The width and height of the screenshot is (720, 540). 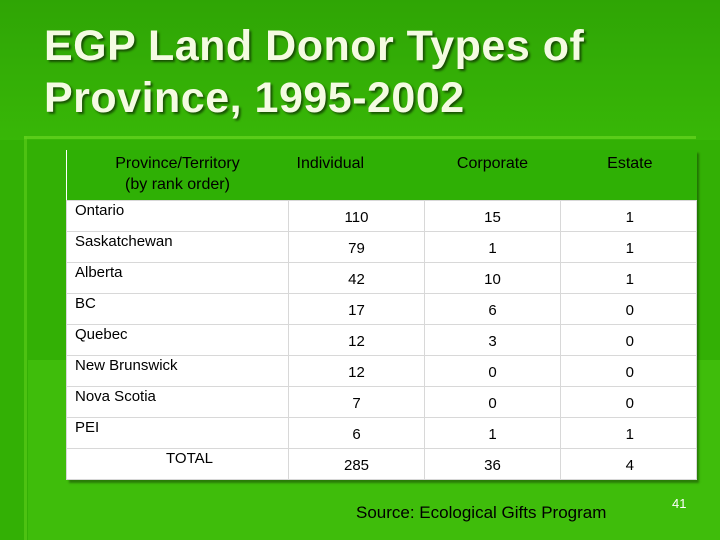 What do you see at coordinates (177, 246) in the screenshot?
I see `cell-province: Saskatchewan` at bounding box center [177, 246].